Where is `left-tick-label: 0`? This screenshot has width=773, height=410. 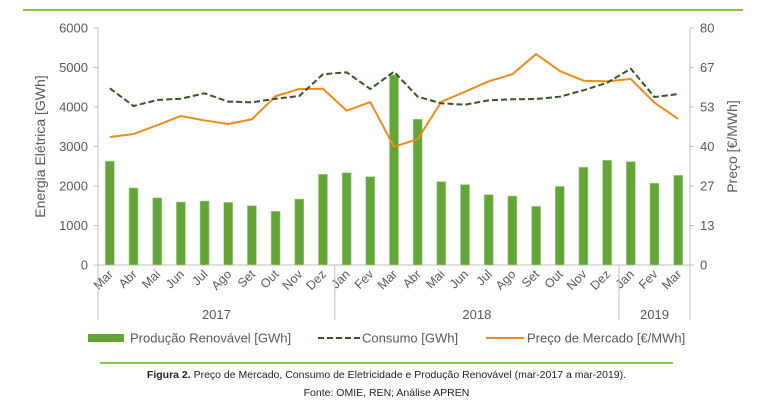
left-tick-label: 0 is located at coordinates (84, 265).